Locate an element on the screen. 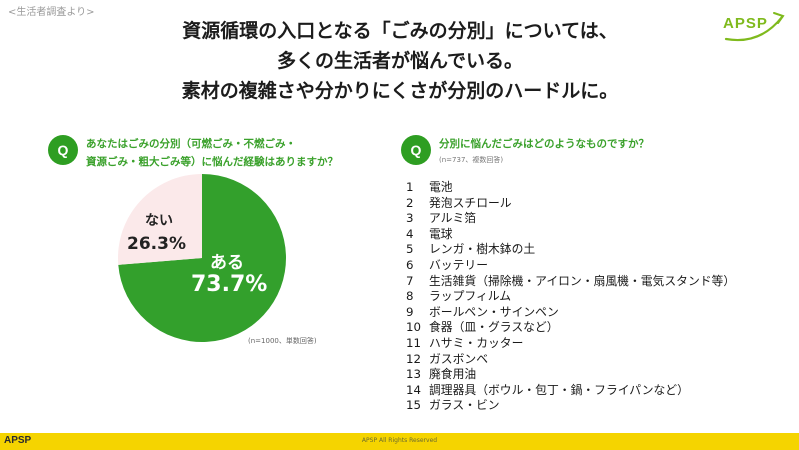 The image size is (799, 450). question-1-line-2: 資源ごみ・粗大ごみ等）に悩んだ経験はありますか？ is located at coordinates (212, 162).